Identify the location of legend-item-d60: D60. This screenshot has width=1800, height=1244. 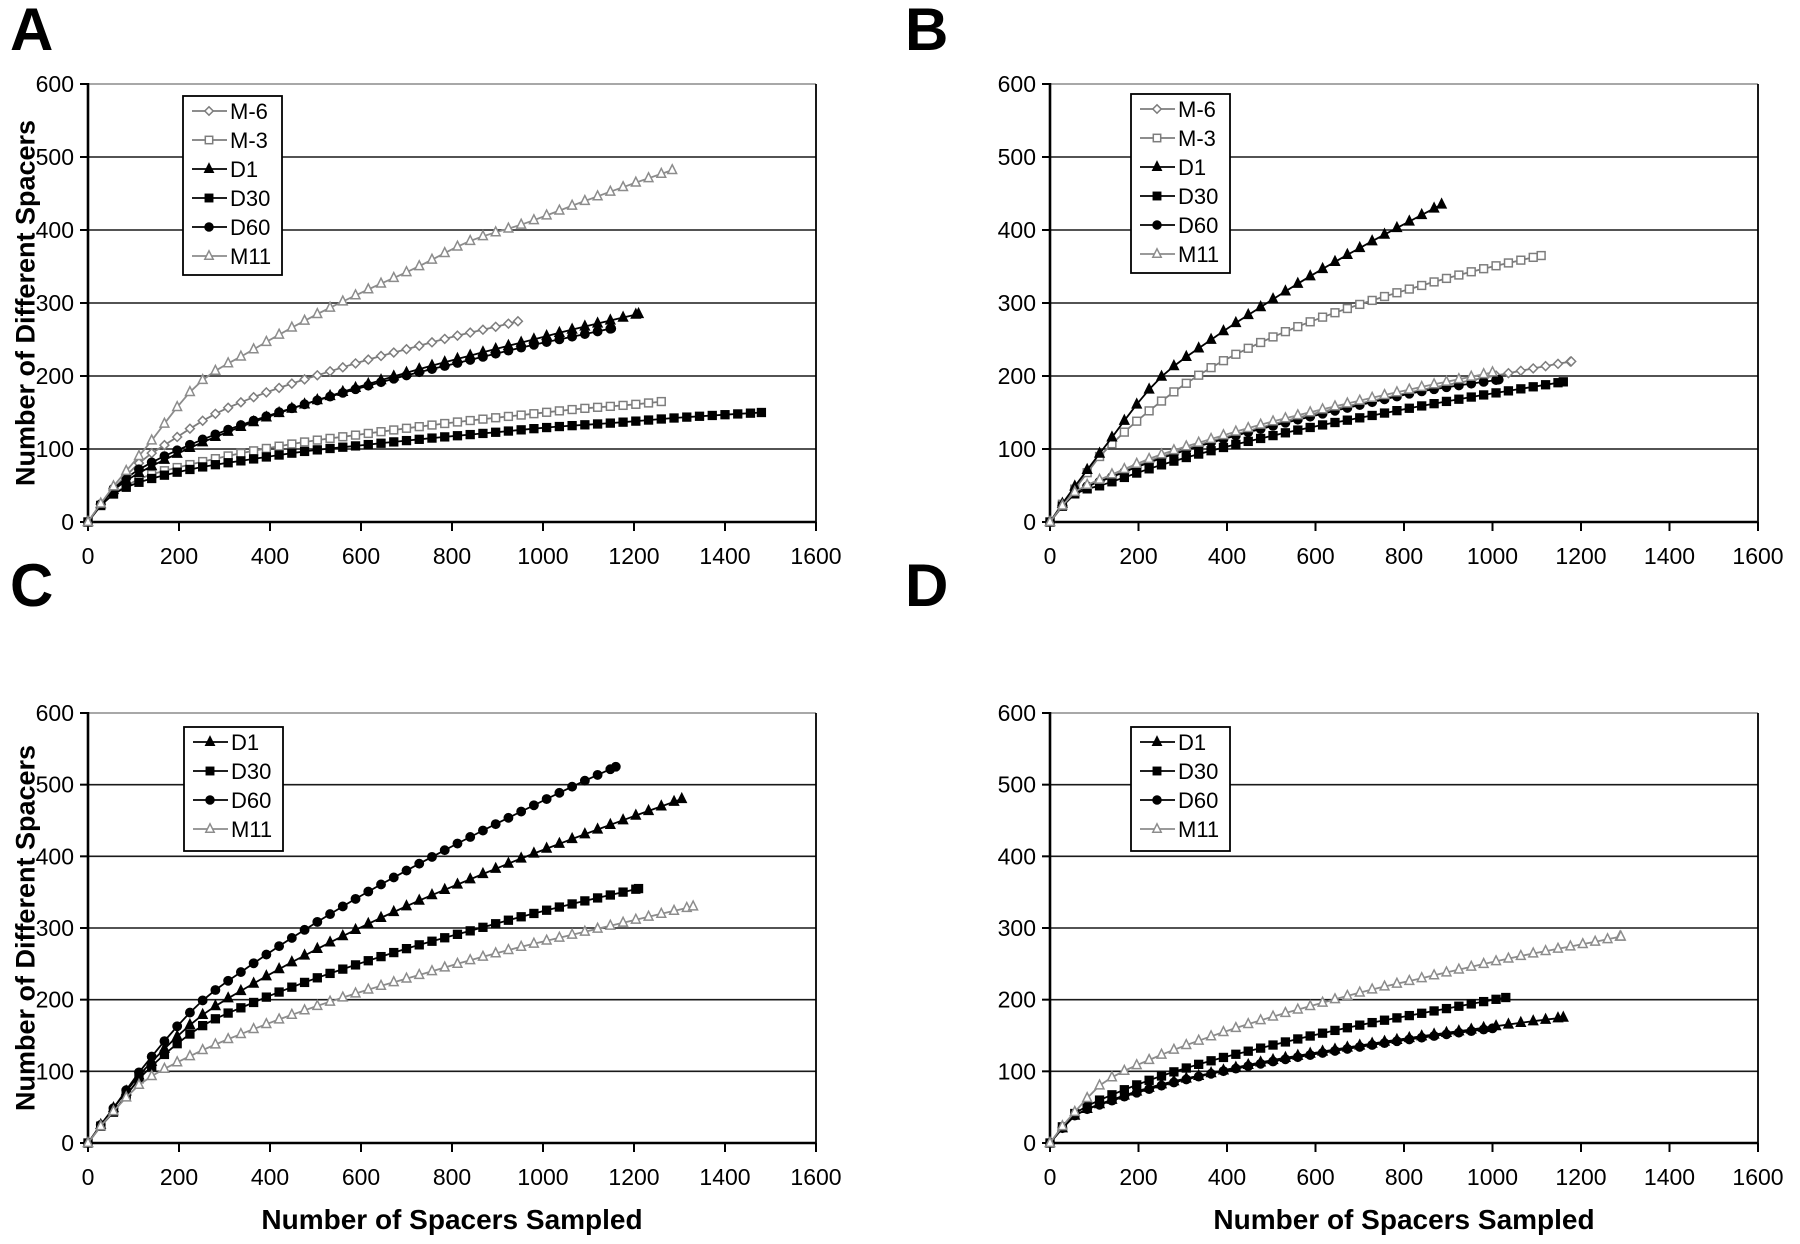
(1179, 225).